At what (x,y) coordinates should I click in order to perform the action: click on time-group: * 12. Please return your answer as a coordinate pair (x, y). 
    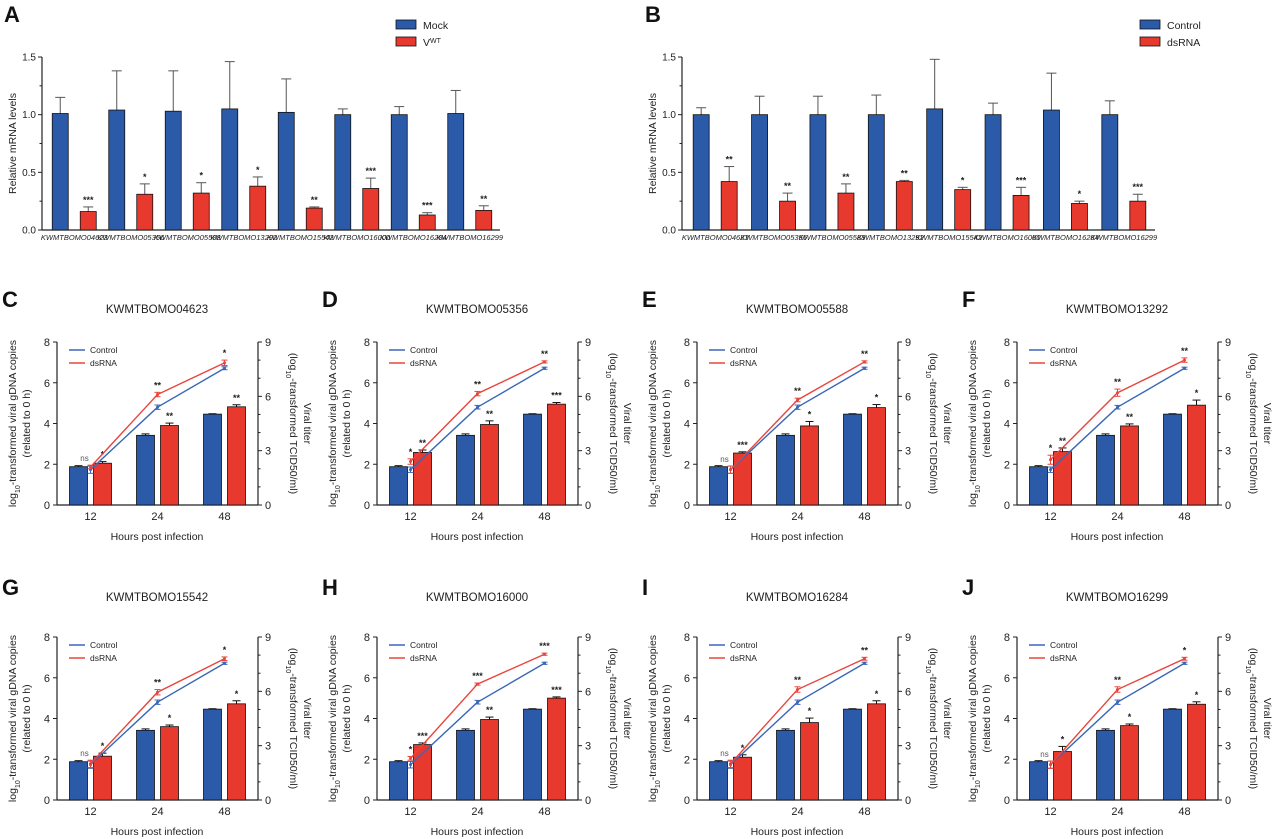
    Looking at the image, I should click on (730, 780).